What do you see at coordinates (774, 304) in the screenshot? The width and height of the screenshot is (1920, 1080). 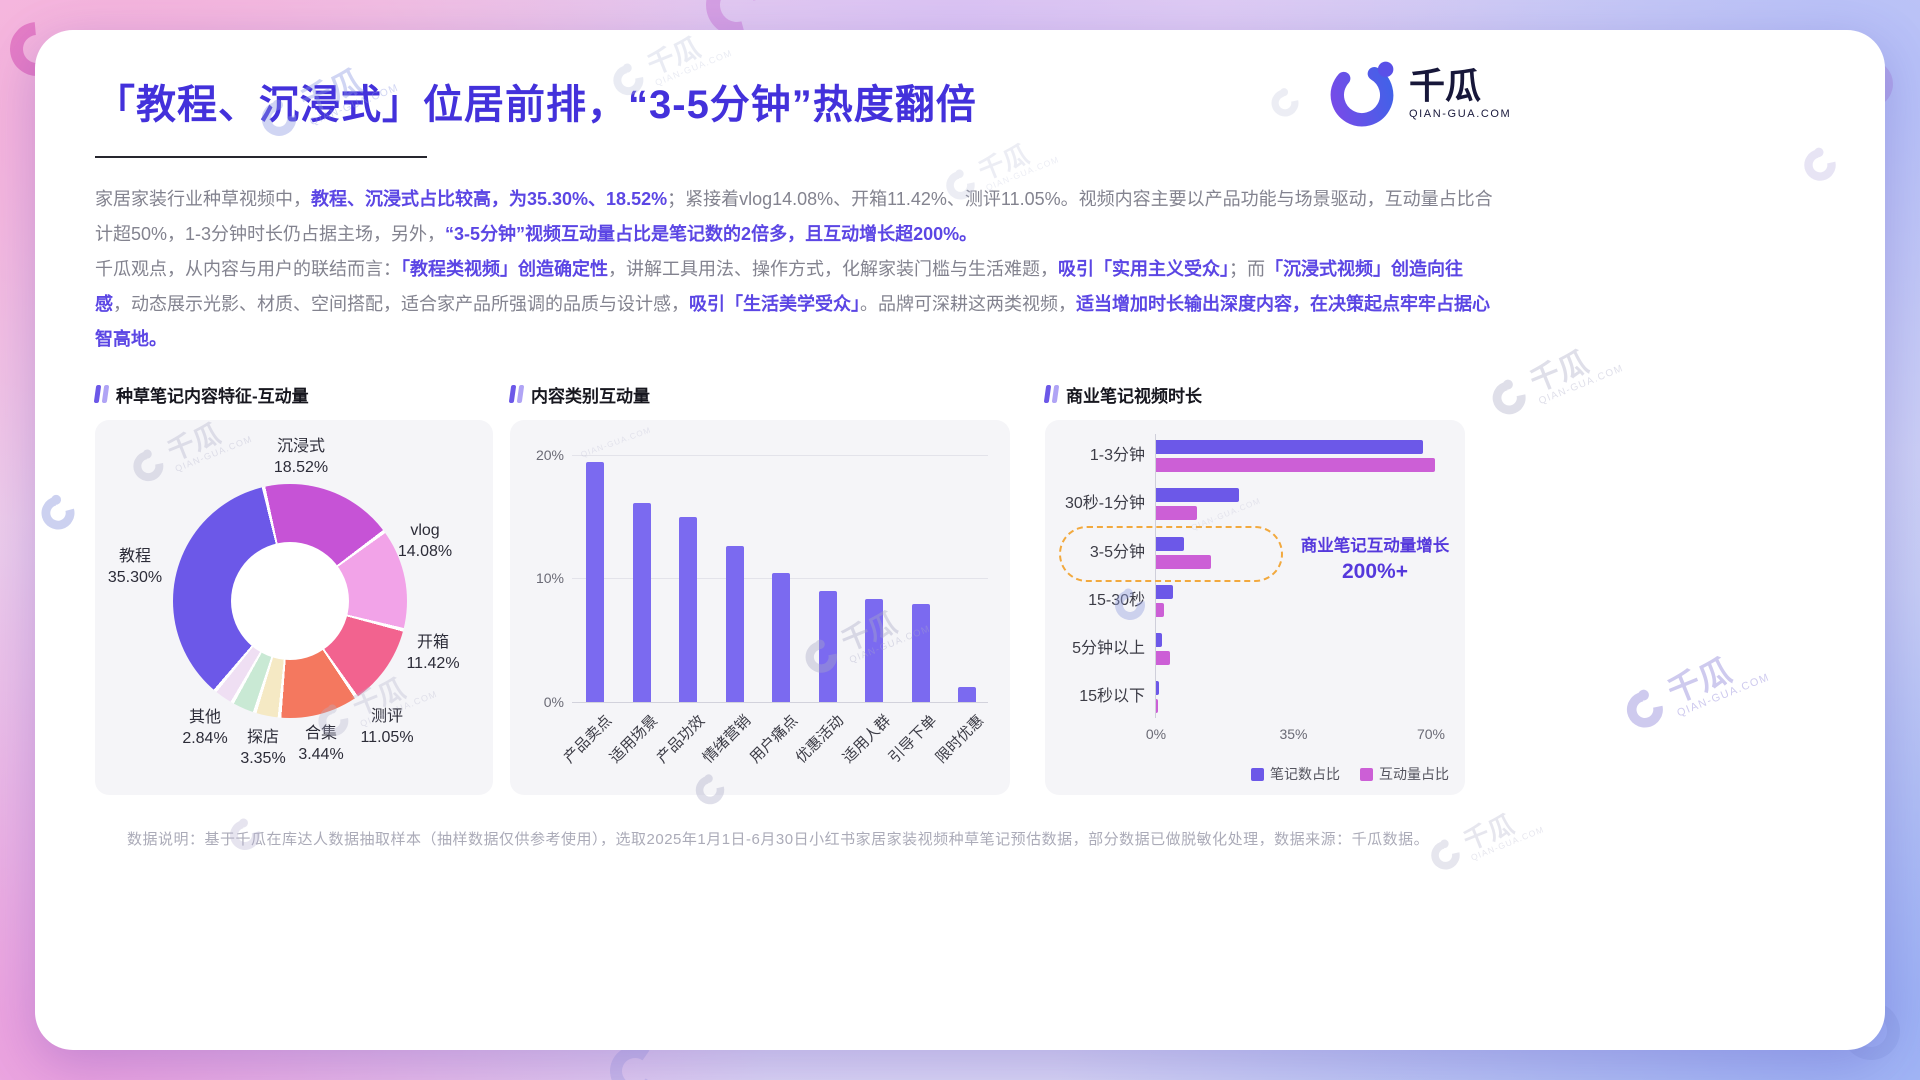 I see `intro-highlight-segment: 吸引「生活美学受众」` at bounding box center [774, 304].